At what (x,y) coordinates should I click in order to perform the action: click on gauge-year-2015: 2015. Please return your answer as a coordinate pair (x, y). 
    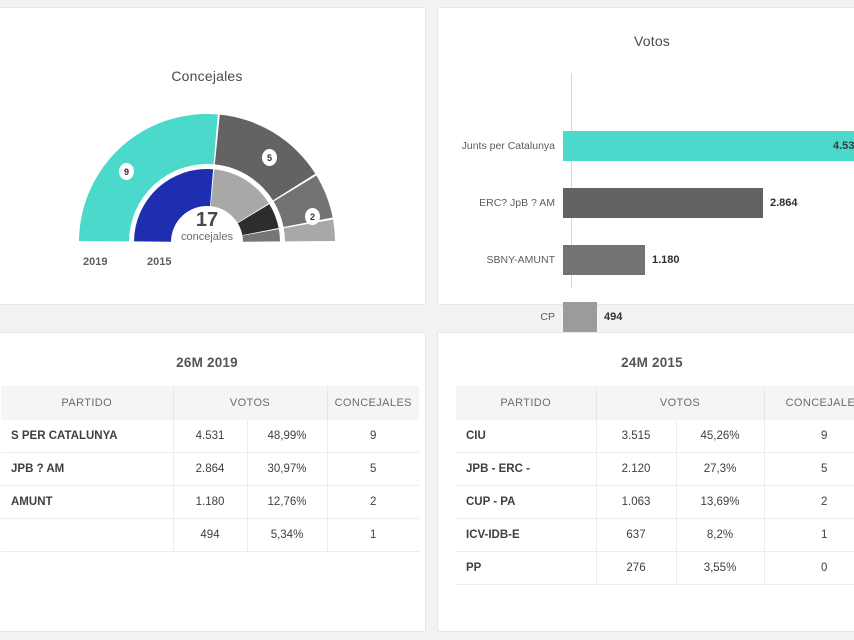
    Looking at the image, I should click on (159, 262).